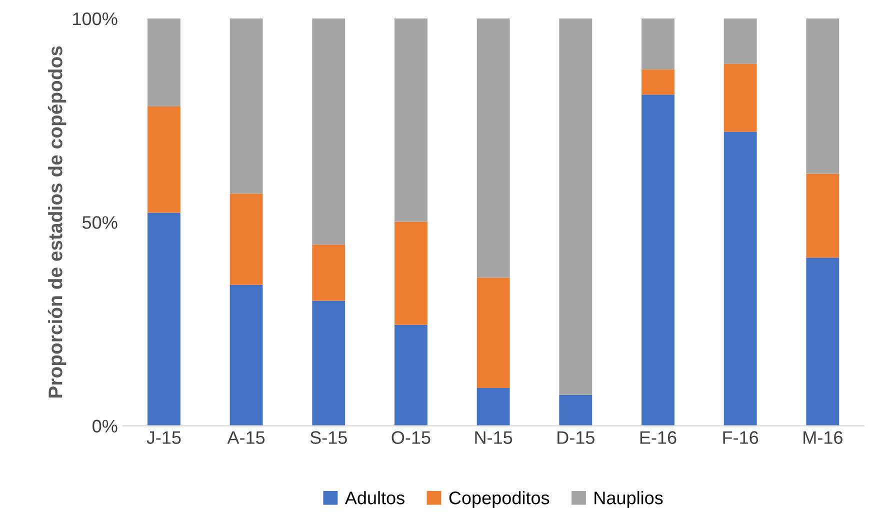 The width and height of the screenshot is (877, 529). Describe the element at coordinates (411, 437) in the screenshot. I see `x-tick-label: O-15` at that location.